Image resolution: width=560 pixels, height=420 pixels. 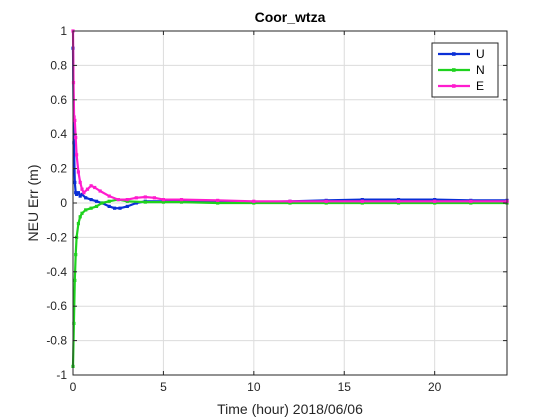 I want to click on legend-label-n: N, so click(x=480, y=70).